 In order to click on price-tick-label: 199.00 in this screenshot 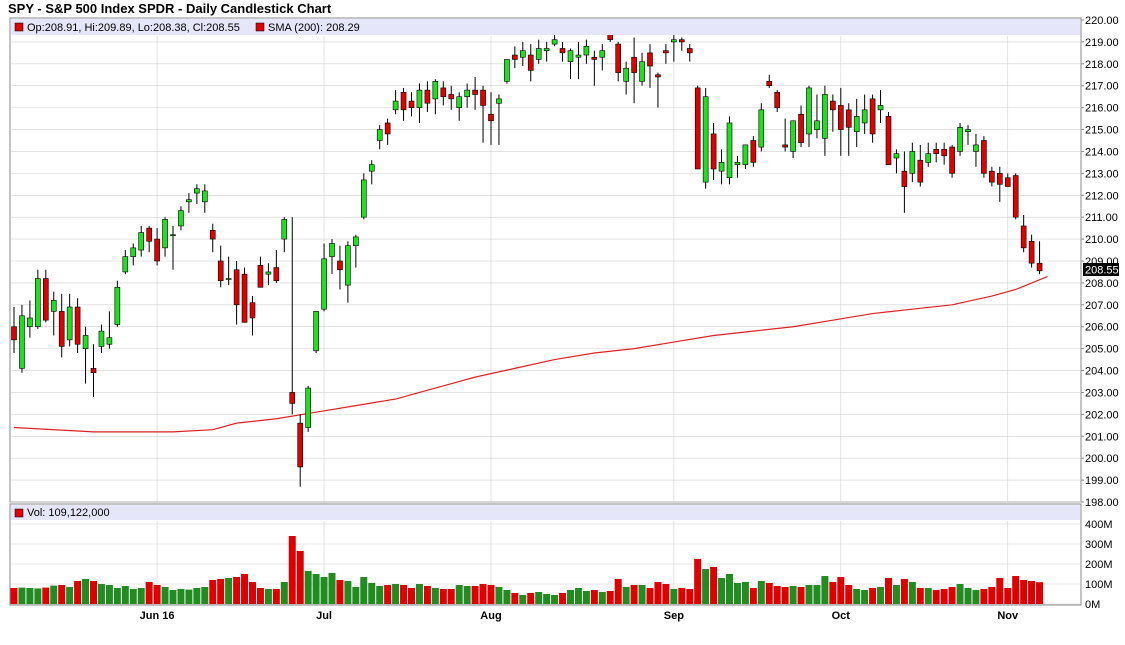, I will do `click(1102, 481)`.